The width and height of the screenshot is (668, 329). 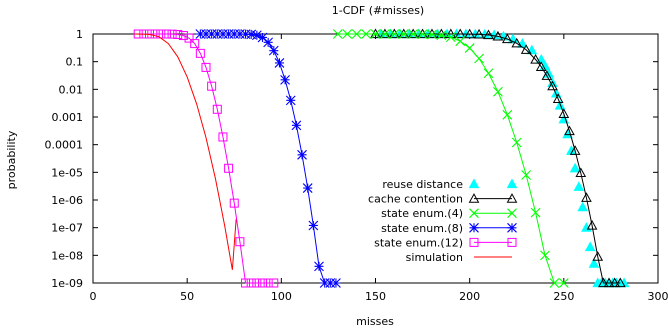 What do you see at coordinates (378, 10) in the screenshot?
I see `chart-title: 1-CDF (#misses)` at bounding box center [378, 10].